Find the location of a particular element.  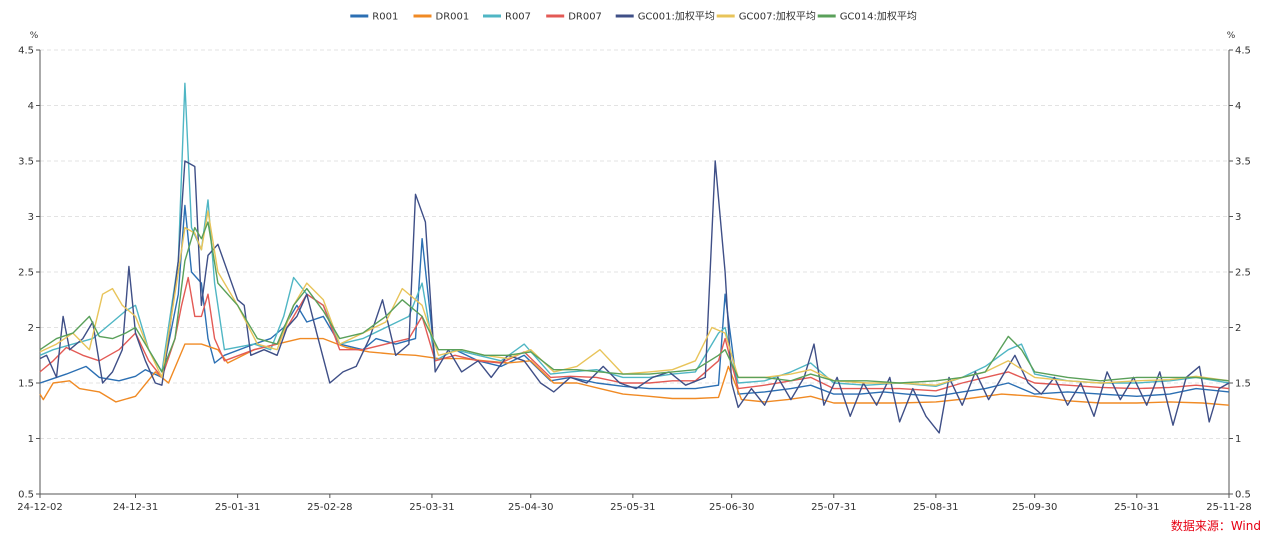

y-tick-label-right: 3.5 is located at coordinates (1243, 162).